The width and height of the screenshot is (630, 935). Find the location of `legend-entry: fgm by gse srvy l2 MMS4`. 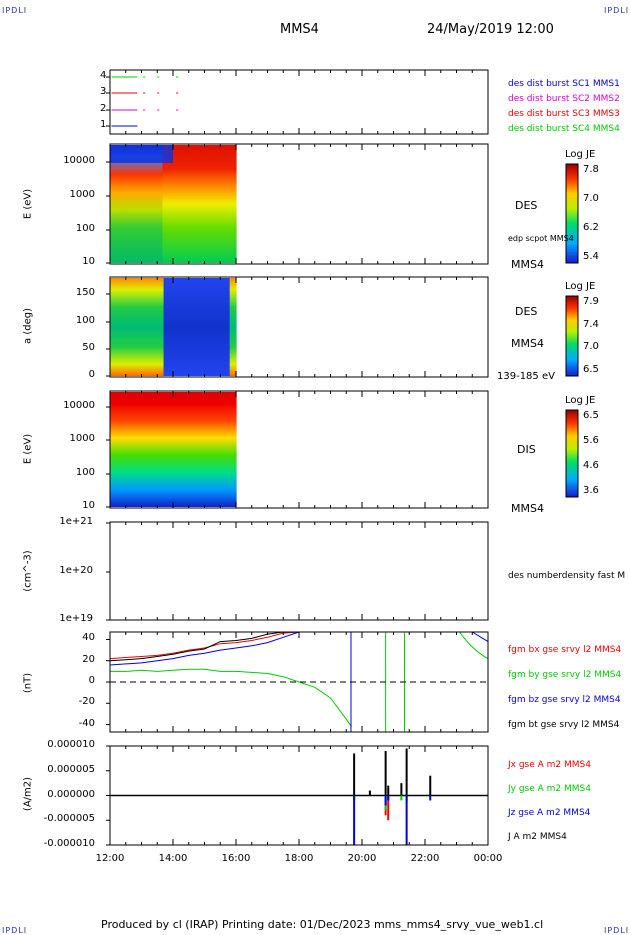

legend-entry: fgm by gse srvy l2 MMS4 is located at coordinates (565, 675).